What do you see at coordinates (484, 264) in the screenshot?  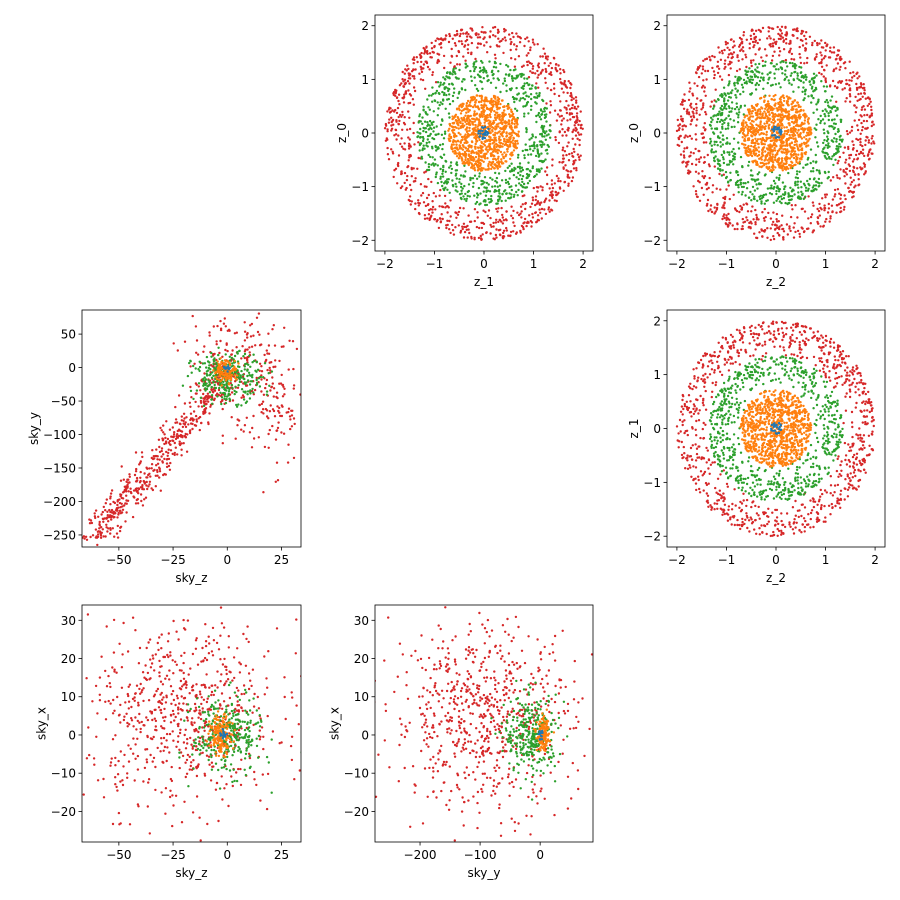 I see `x-tick-label: 0` at bounding box center [484, 264].